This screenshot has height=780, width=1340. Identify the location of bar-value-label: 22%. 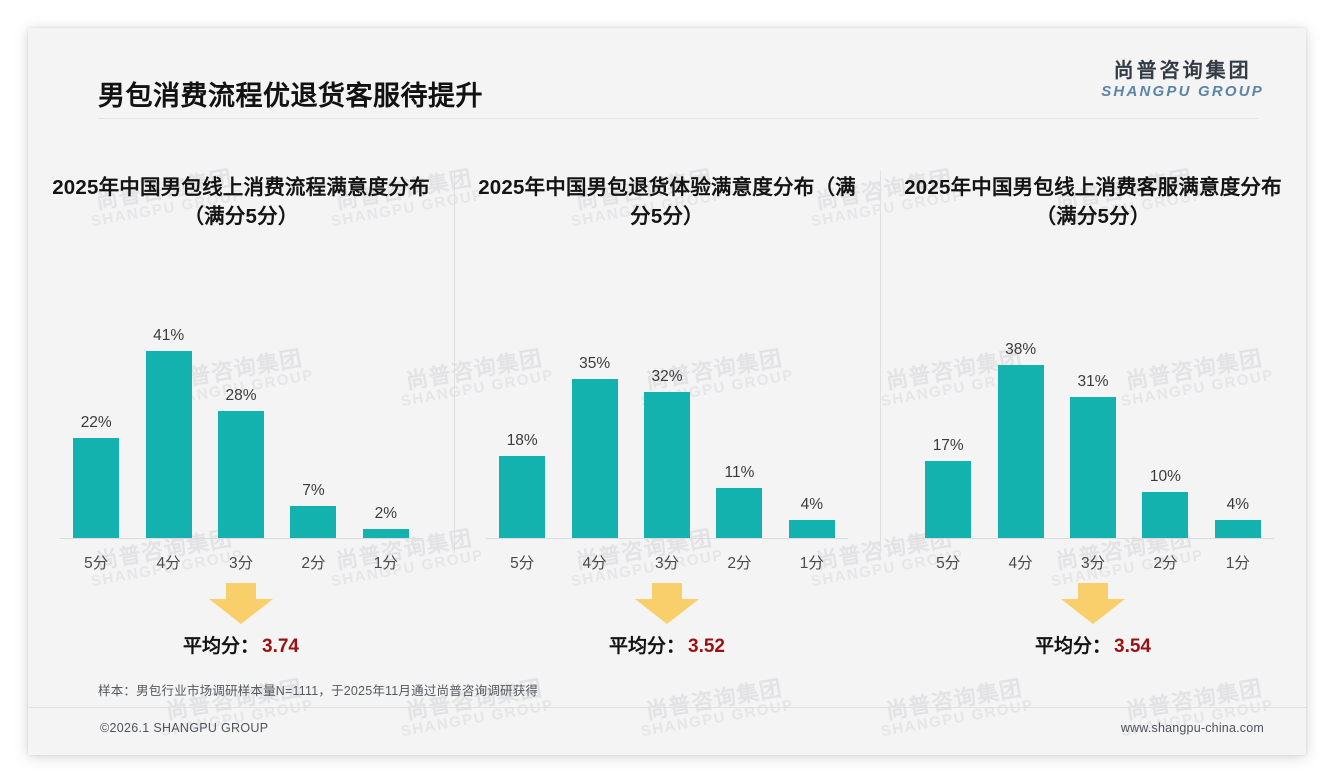
(96, 423).